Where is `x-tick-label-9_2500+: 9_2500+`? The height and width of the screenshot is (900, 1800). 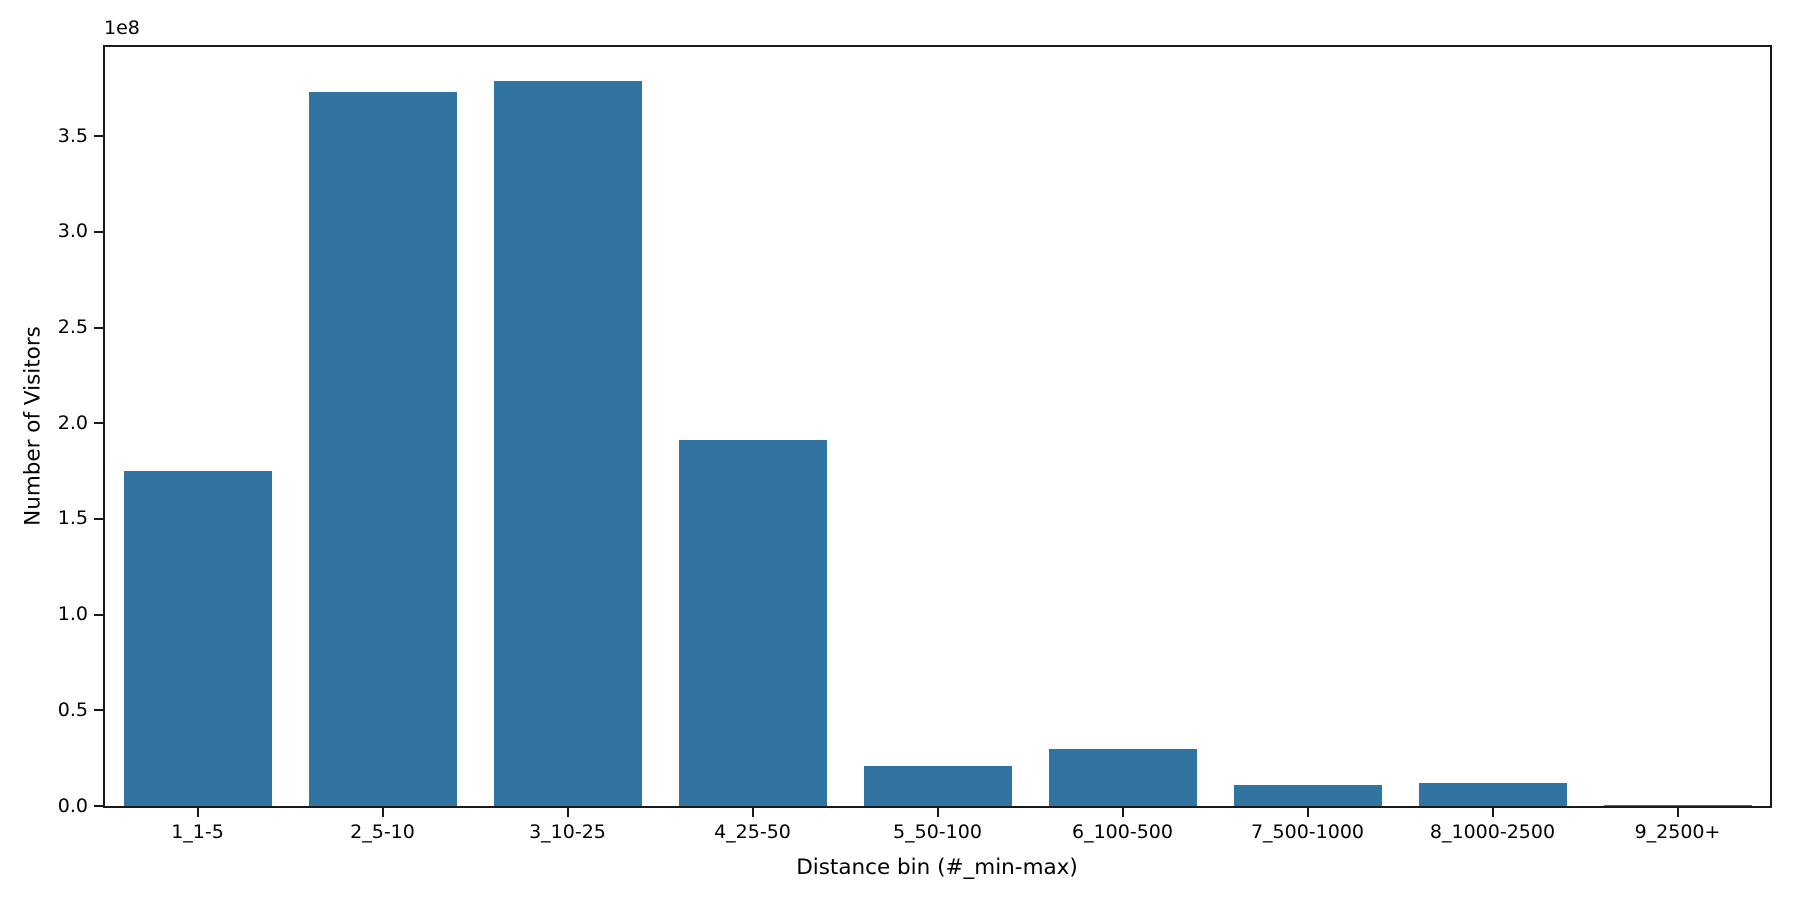 x-tick-label-9_2500+: 9_2500+ is located at coordinates (1677, 832).